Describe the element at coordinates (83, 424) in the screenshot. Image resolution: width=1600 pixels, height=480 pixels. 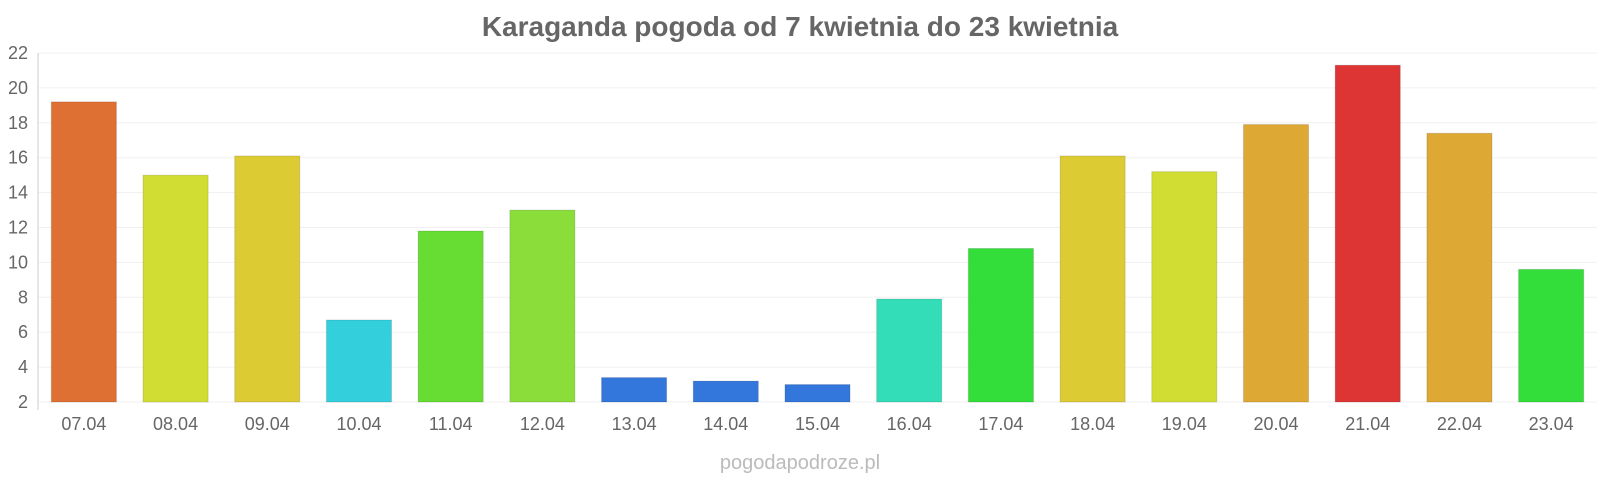
I see `x-tick-label: 07.04` at that location.